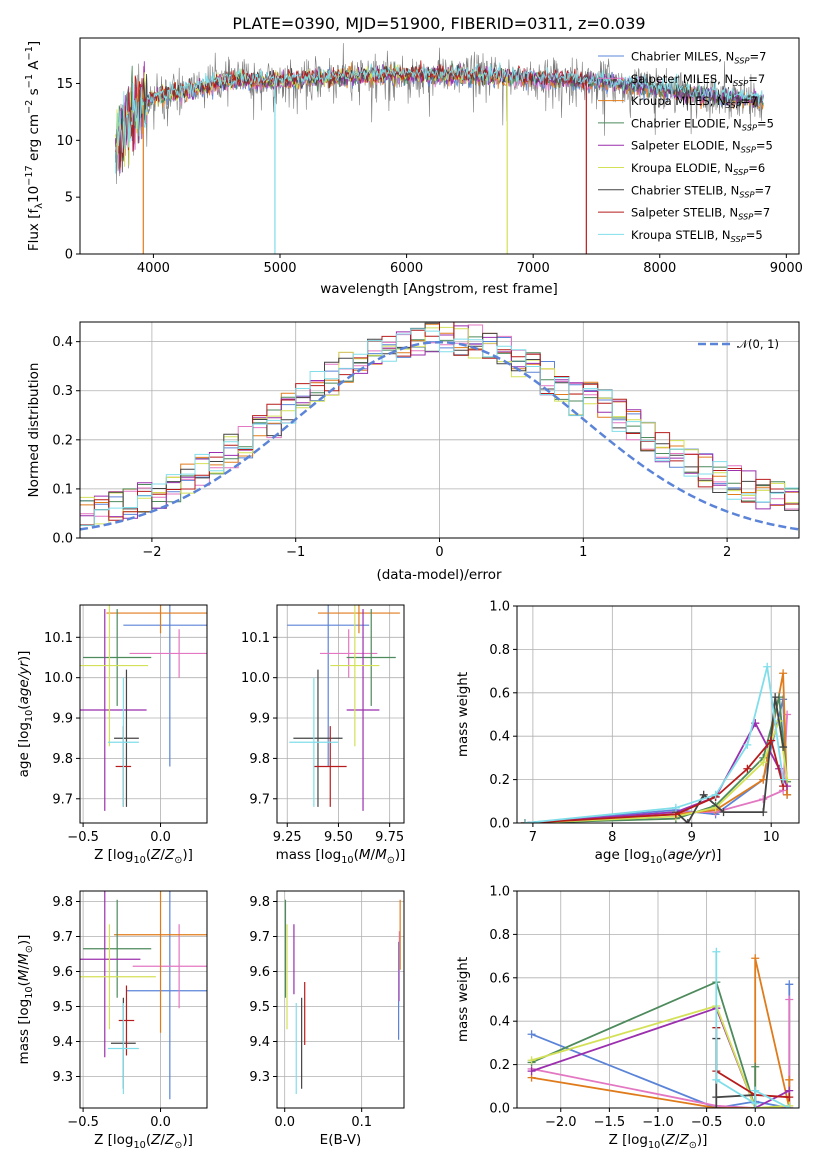 The image size is (819, 1170). What do you see at coordinates (678, 101) in the screenshot?
I see `legend-label-part: Kroupa MILES, N` at bounding box center [678, 101].